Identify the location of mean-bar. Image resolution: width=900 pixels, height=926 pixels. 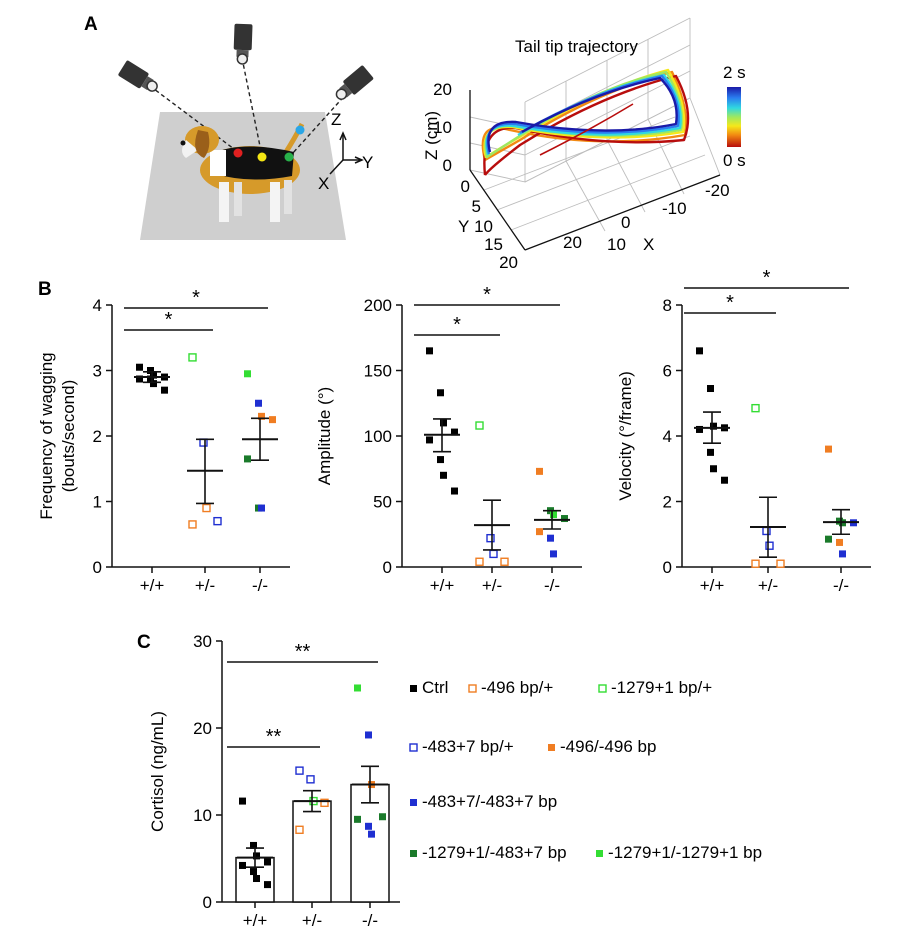
(312, 851).